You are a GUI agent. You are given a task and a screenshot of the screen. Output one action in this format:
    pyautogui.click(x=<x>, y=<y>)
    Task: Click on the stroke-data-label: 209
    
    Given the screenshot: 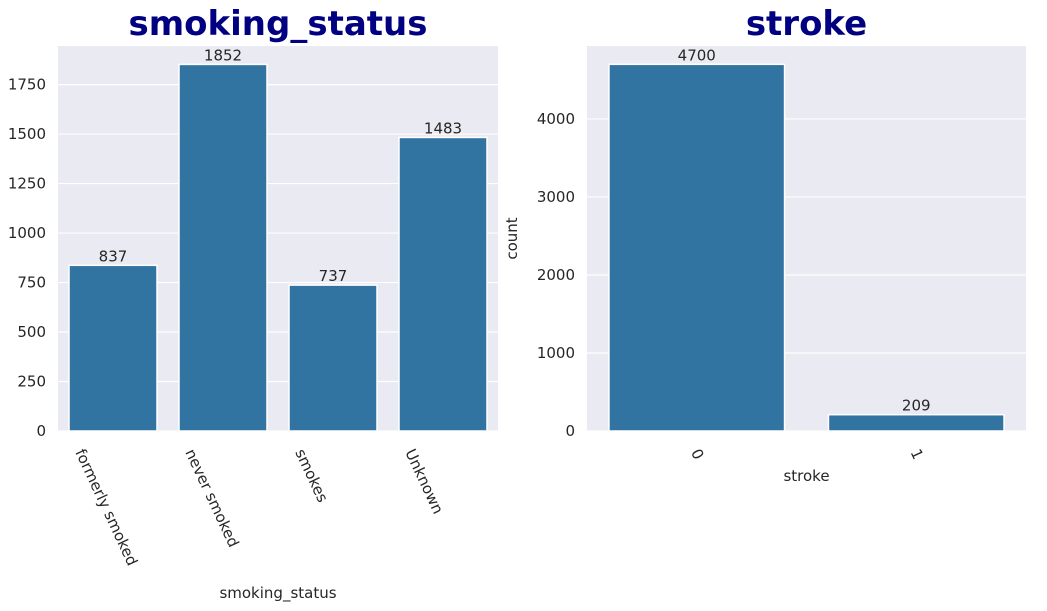 What is the action you would take?
    pyautogui.click(x=916, y=406)
    